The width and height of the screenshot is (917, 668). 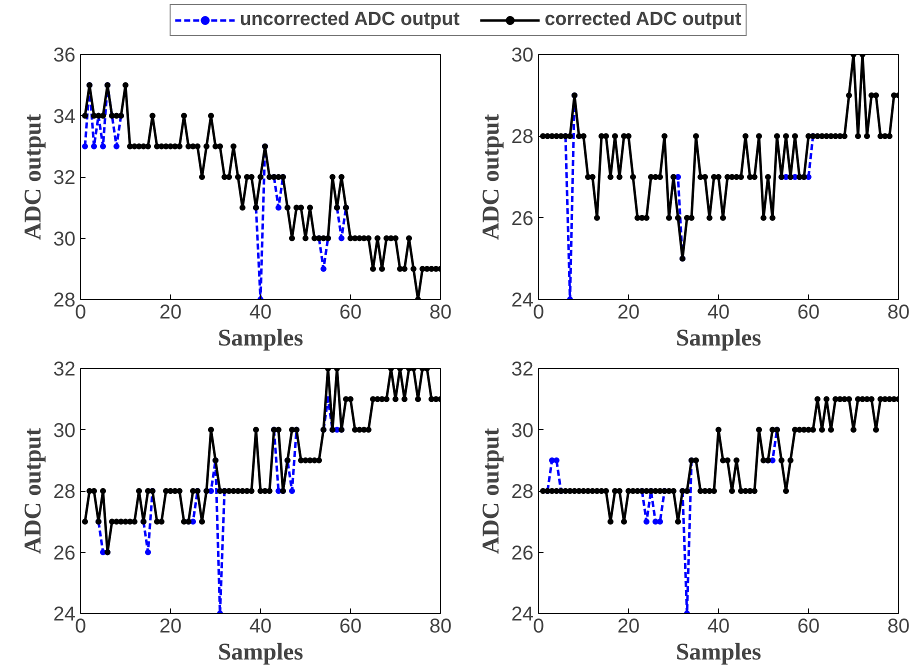 I want to click on y-tick-label: 36, so click(x=64, y=55).